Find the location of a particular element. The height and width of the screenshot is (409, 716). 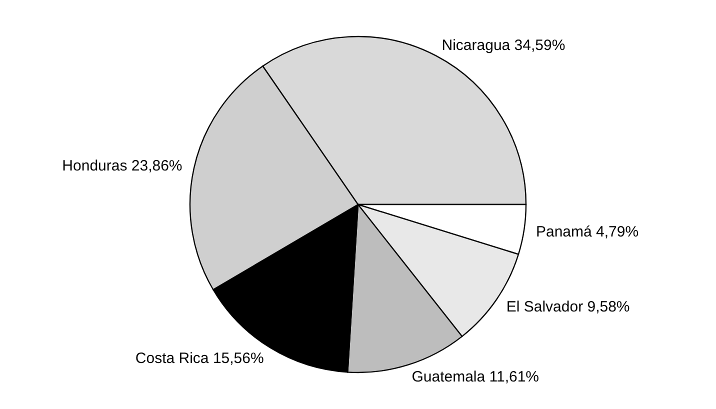

slice-label: Honduras 23,86% is located at coordinates (122, 166).